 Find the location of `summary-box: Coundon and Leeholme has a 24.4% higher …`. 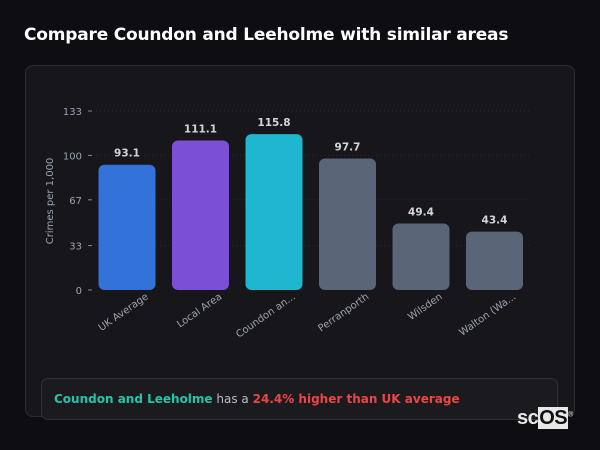

summary-box: Coundon and Leeholme has a 24.4% higher … is located at coordinates (299, 399).